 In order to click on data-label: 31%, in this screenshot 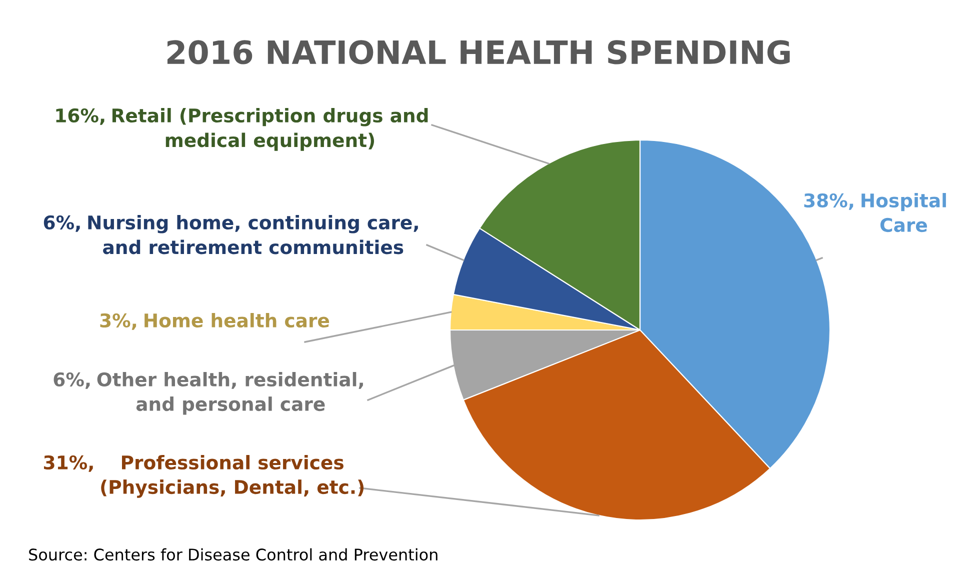, I will do `click(68, 463)`.